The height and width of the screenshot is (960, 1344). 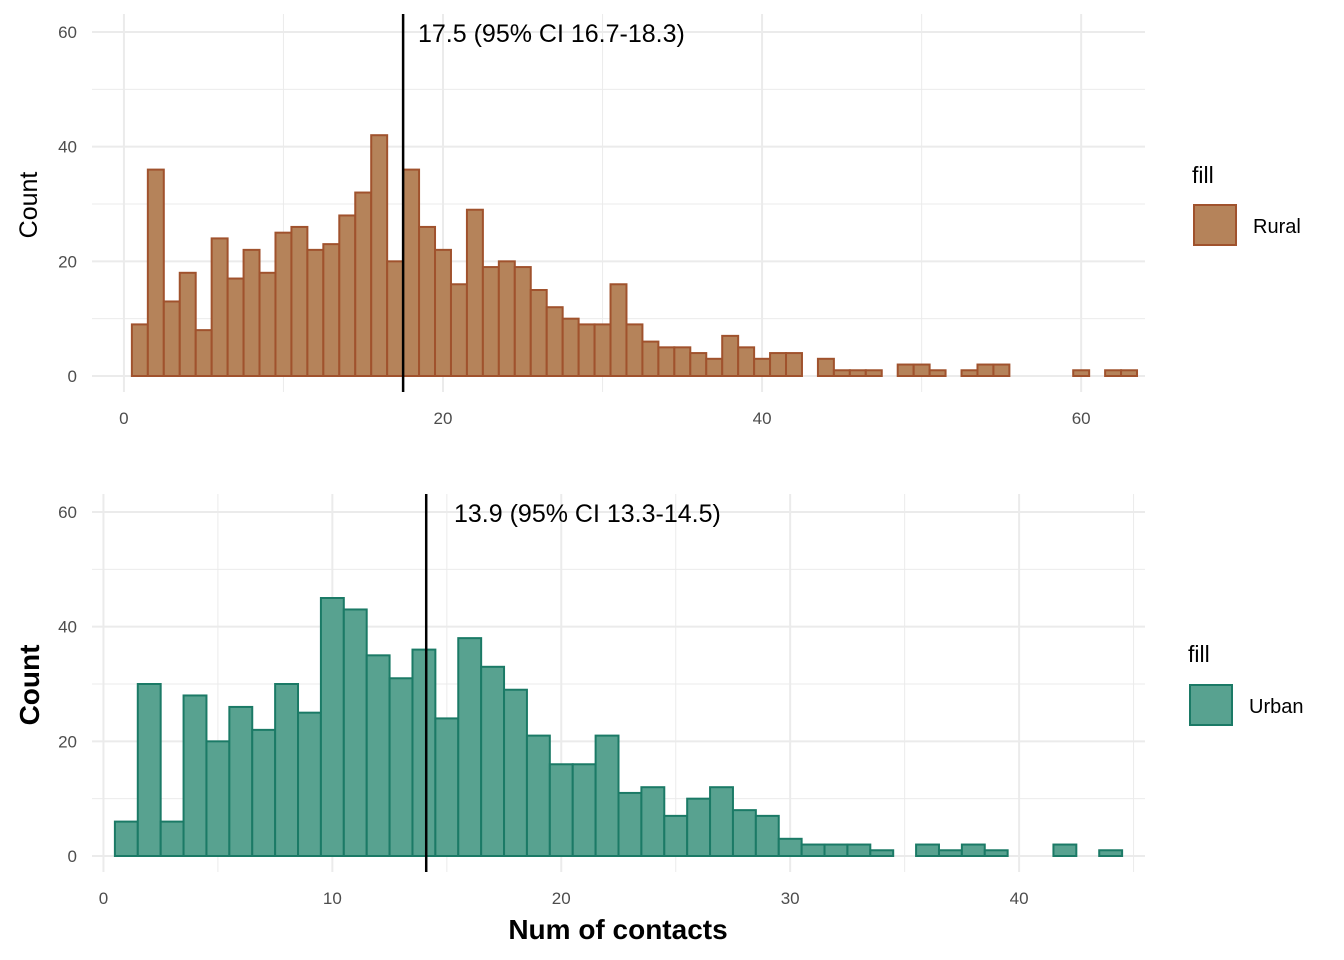 I want to click on rural-x-tick-labels: 0 20 40 60, so click(x=604, y=418).